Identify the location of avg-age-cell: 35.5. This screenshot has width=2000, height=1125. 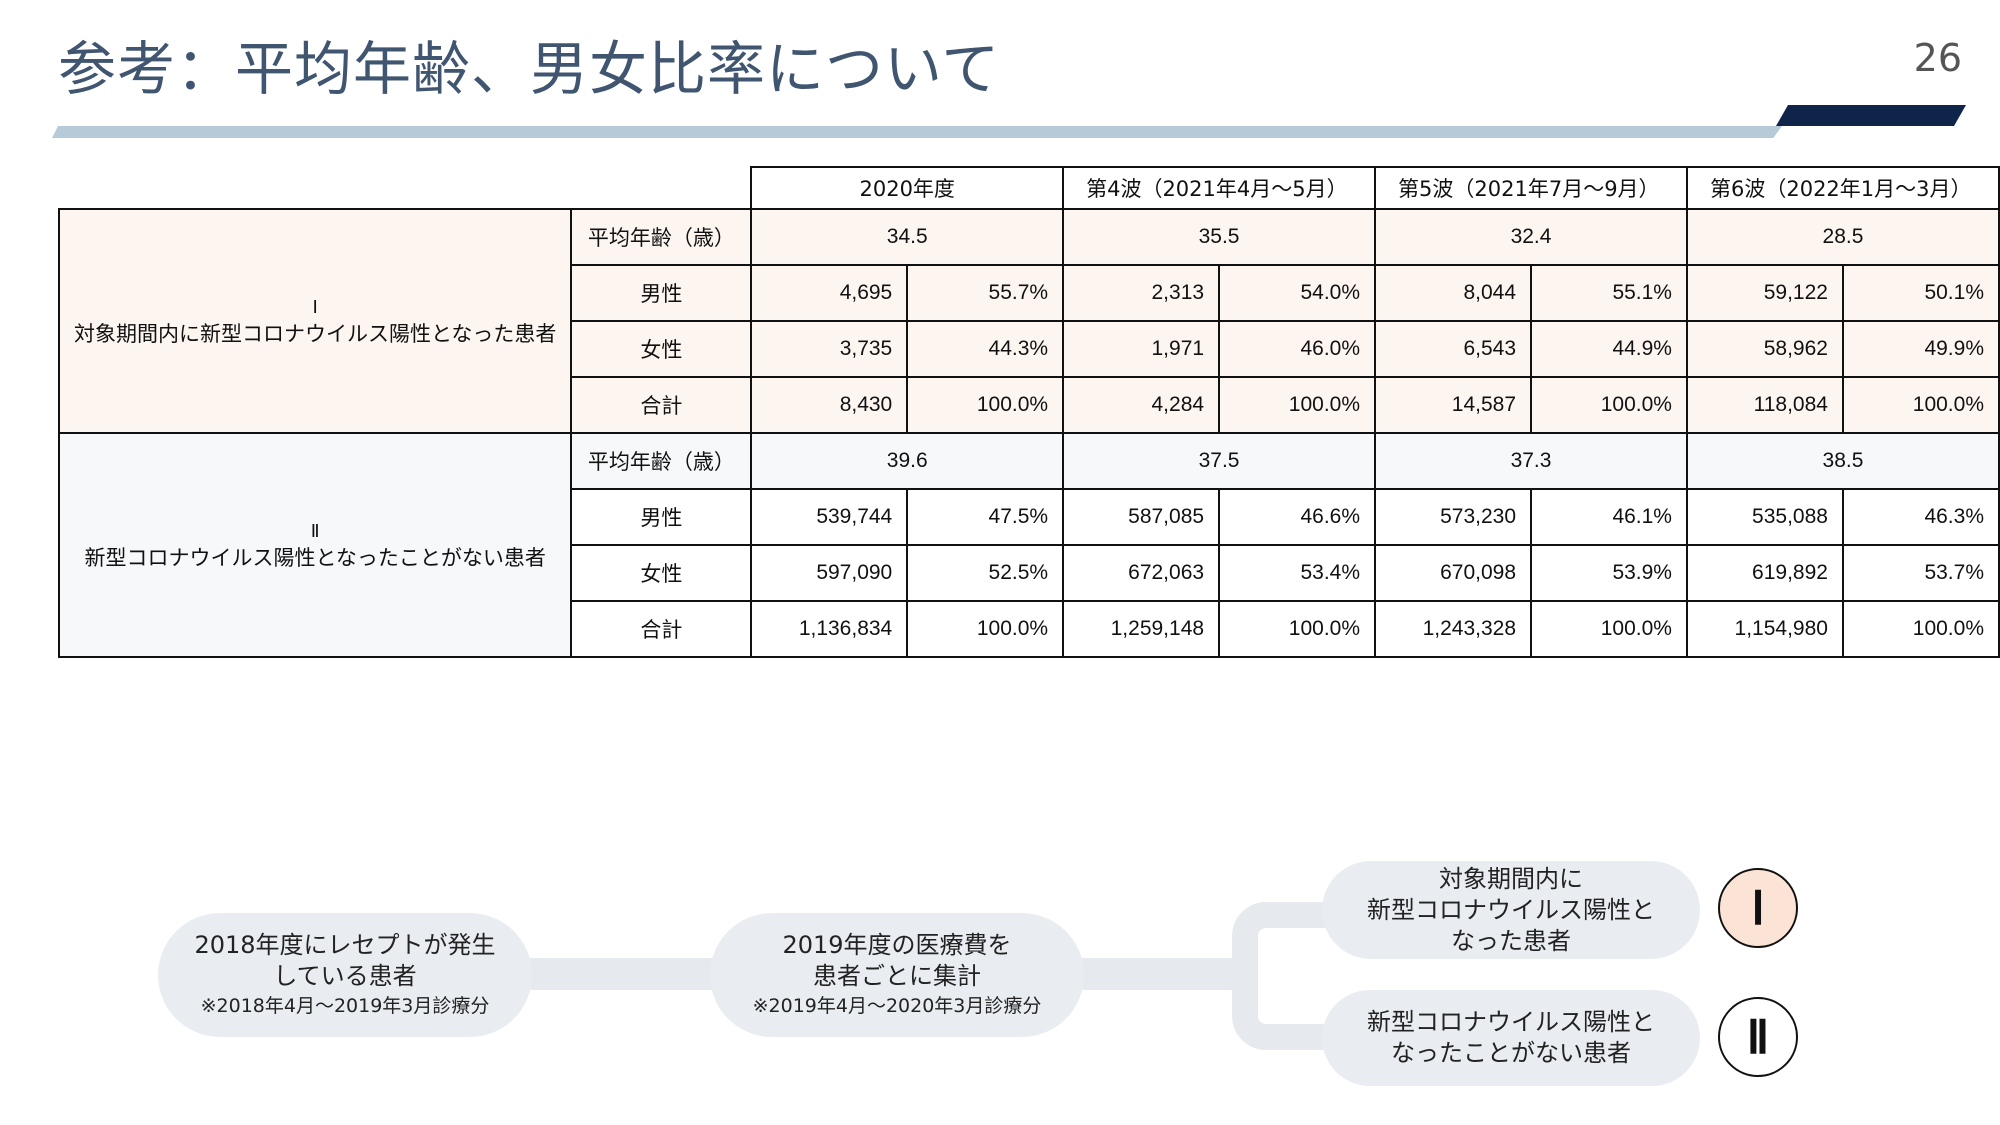
(1219, 237).